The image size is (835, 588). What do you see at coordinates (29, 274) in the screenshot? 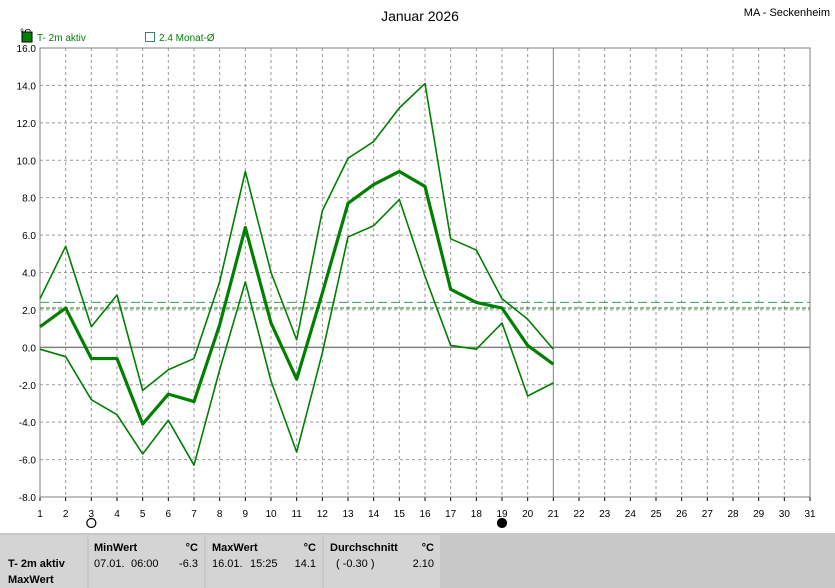
I see `y-tick-label: 4.0` at bounding box center [29, 274].